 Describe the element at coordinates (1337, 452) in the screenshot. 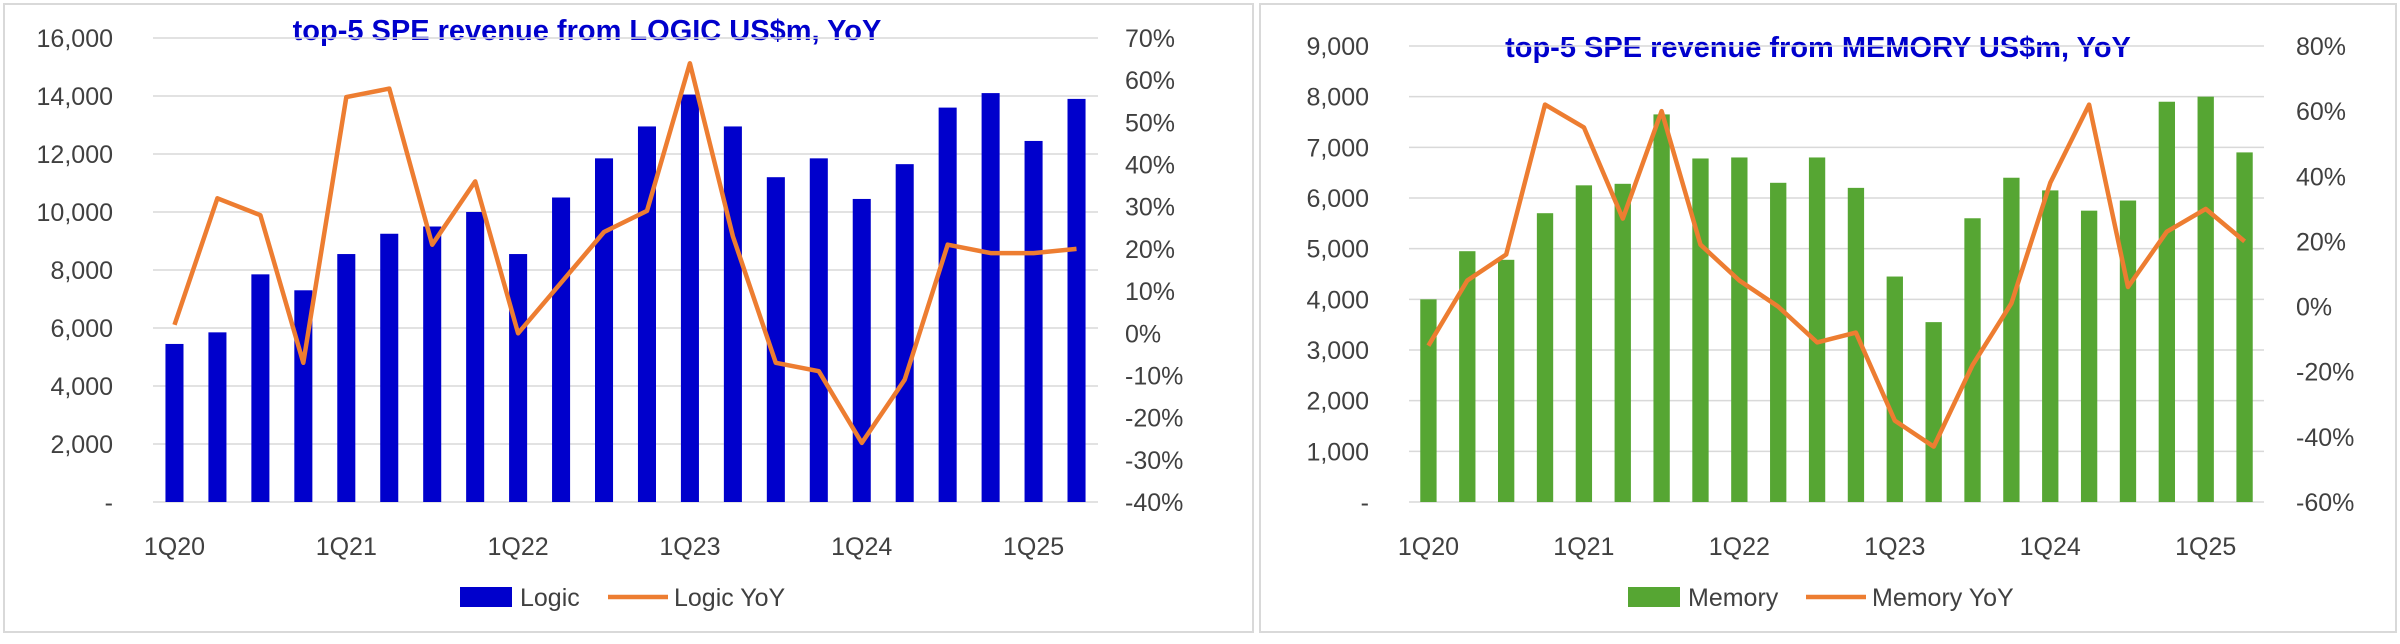

I see `y-tick-label: 1,000` at that location.